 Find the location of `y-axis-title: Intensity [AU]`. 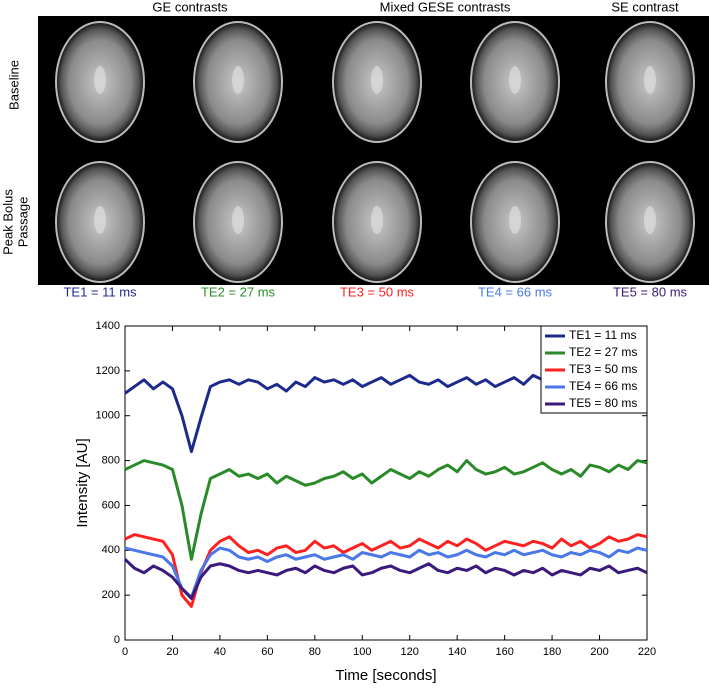

y-axis-title: Intensity [AU] is located at coordinates (82, 482).